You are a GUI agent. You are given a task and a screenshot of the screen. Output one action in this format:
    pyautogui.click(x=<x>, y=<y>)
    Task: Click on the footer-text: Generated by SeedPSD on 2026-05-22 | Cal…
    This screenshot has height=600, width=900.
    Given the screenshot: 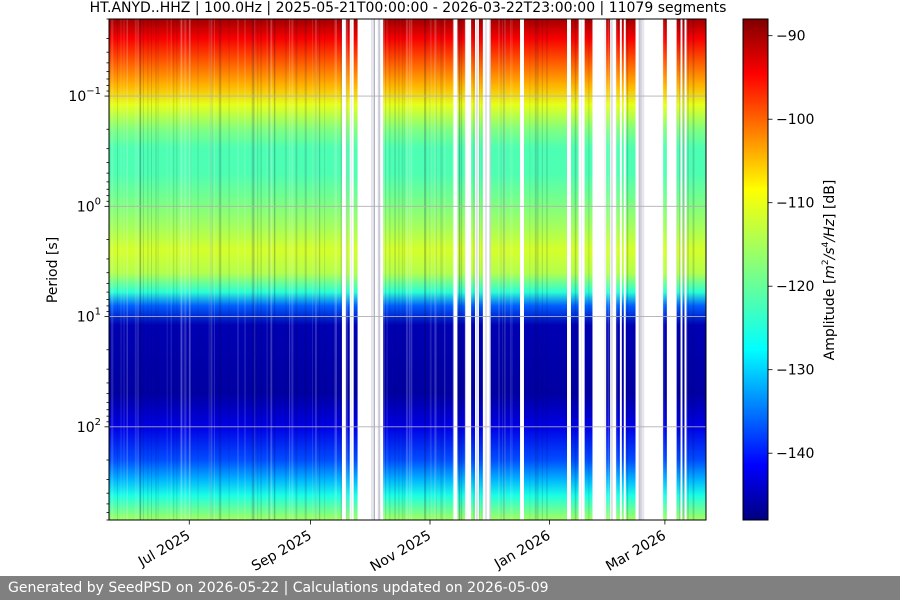 What is the action you would take?
    pyautogui.click(x=278, y=588)
    